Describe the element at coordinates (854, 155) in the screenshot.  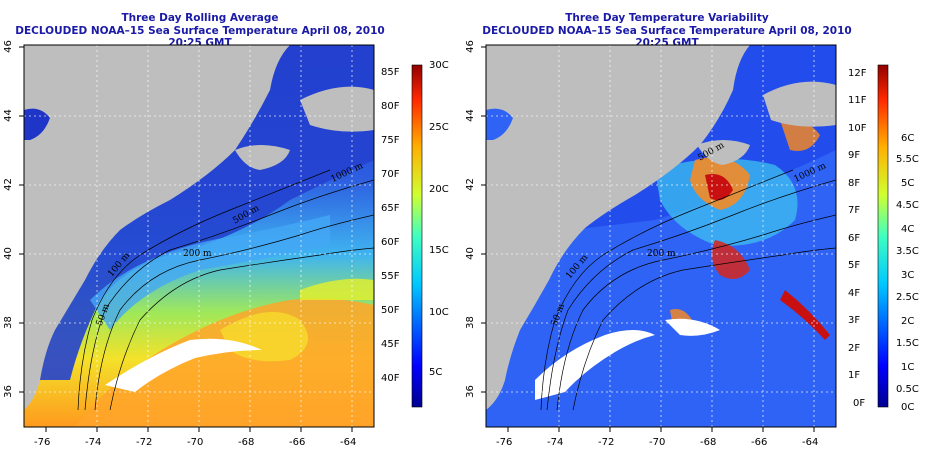
I see `colorbar-f-label: 9F` at that location.